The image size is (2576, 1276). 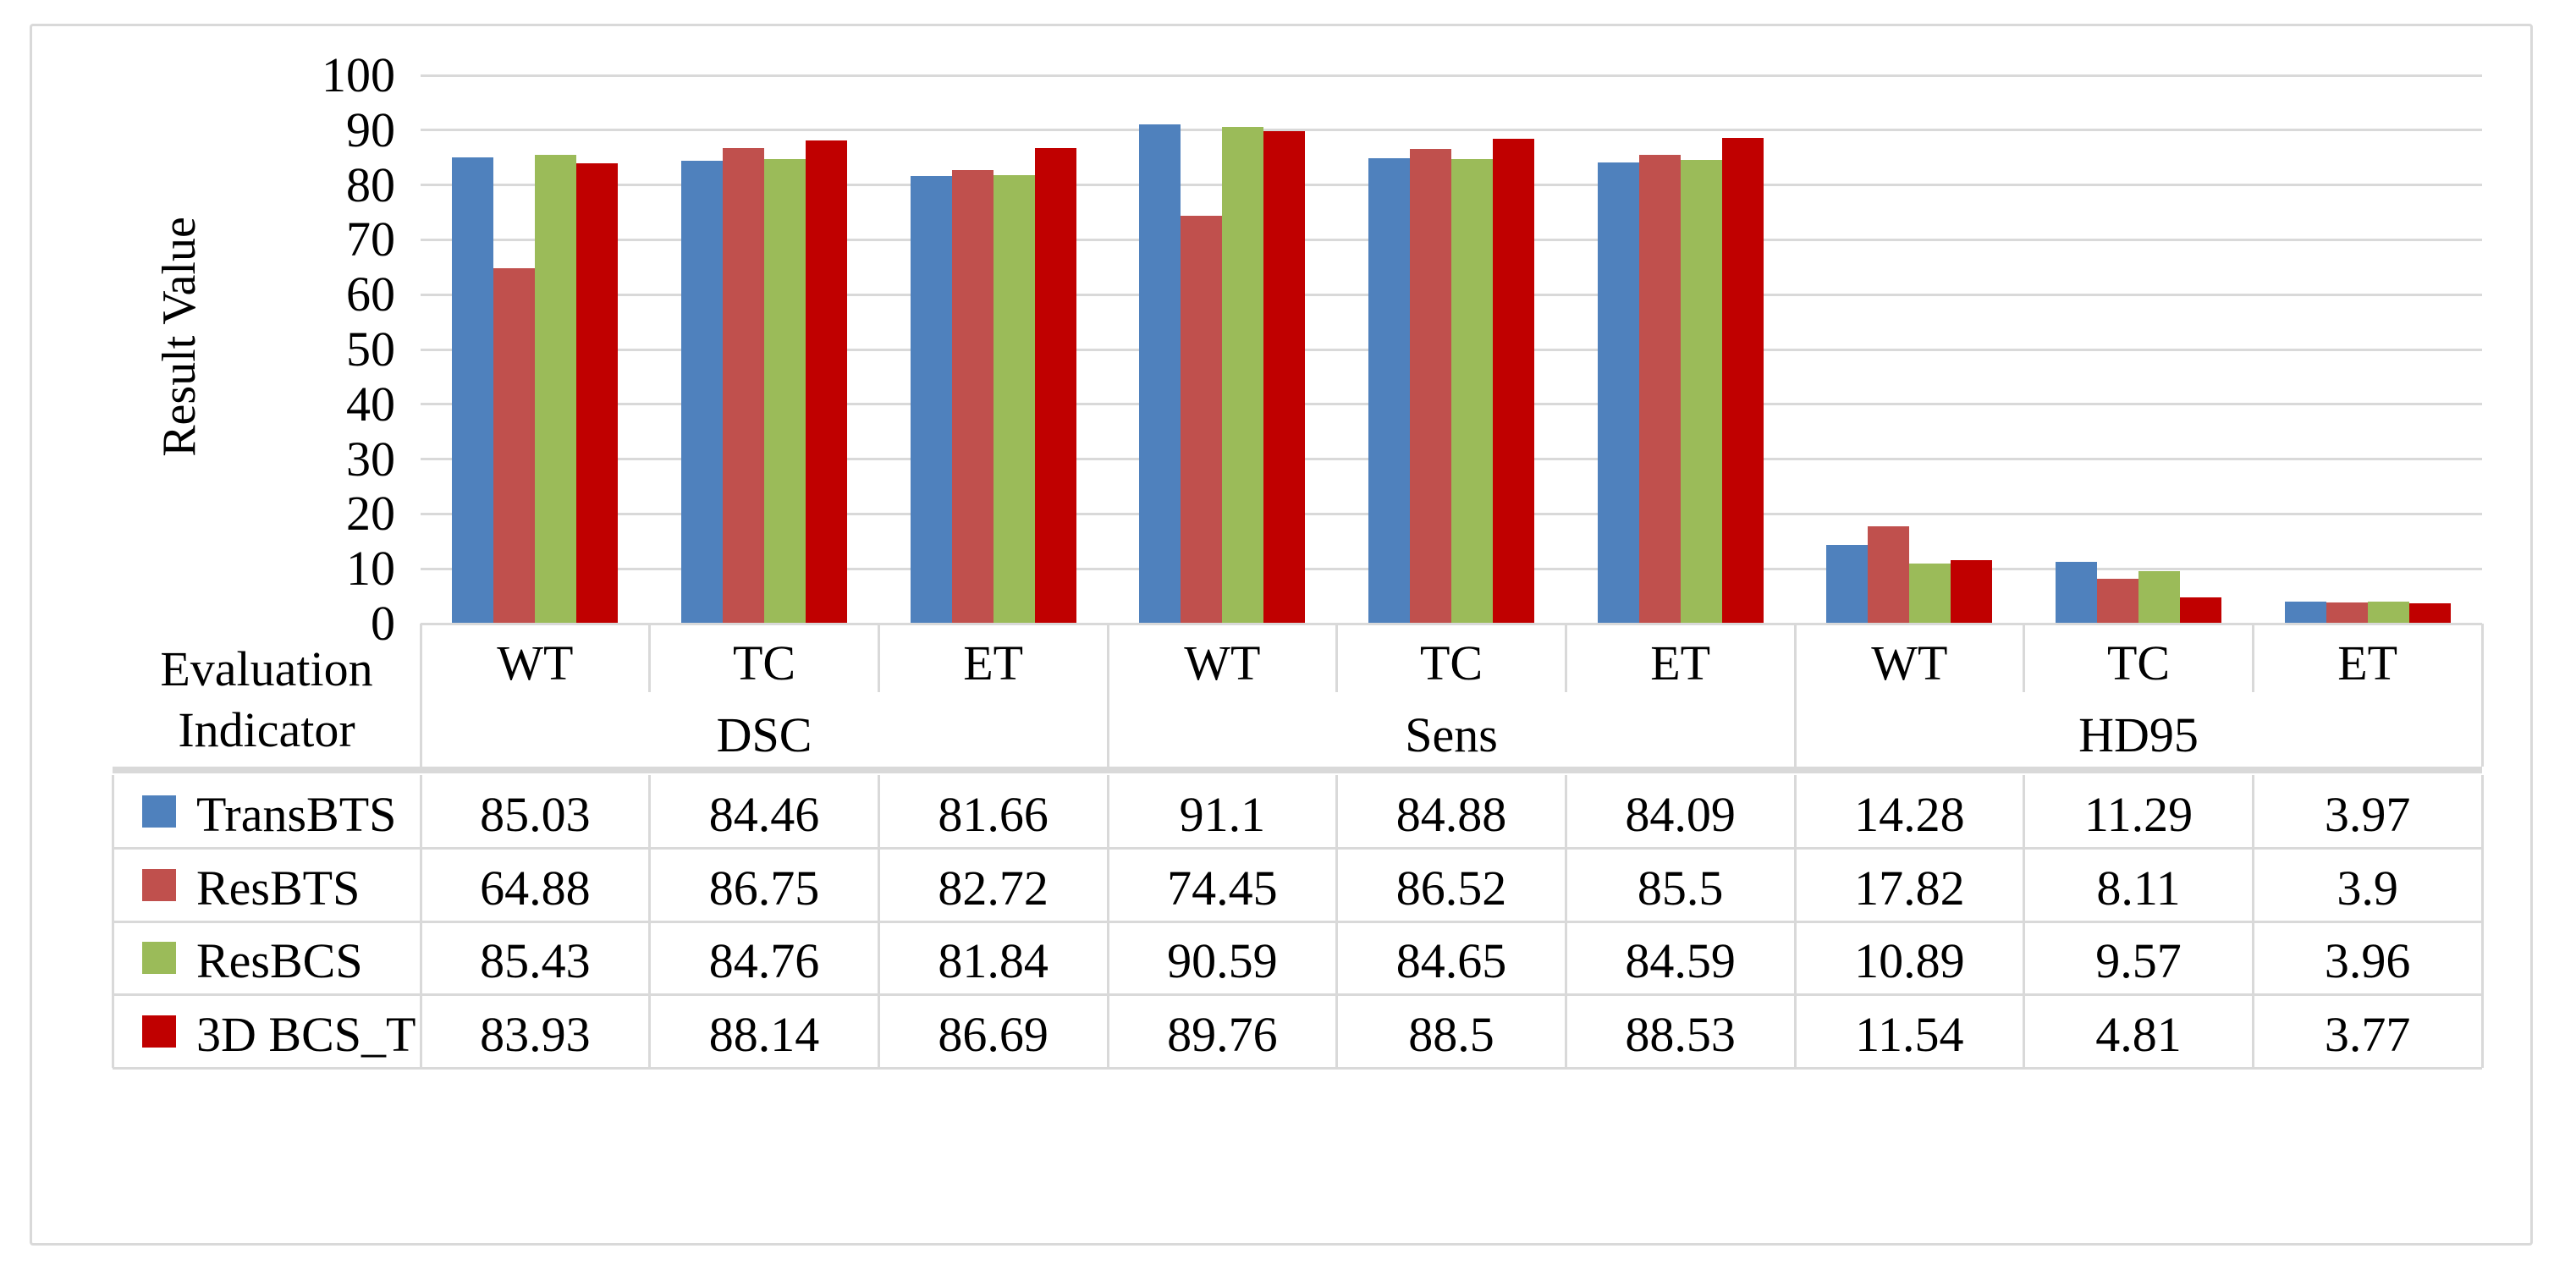 What do you see at coordinates (993, 888) in the screenshot?
I see `table-value-cell: 82.72` at bounding box center [993, 888].